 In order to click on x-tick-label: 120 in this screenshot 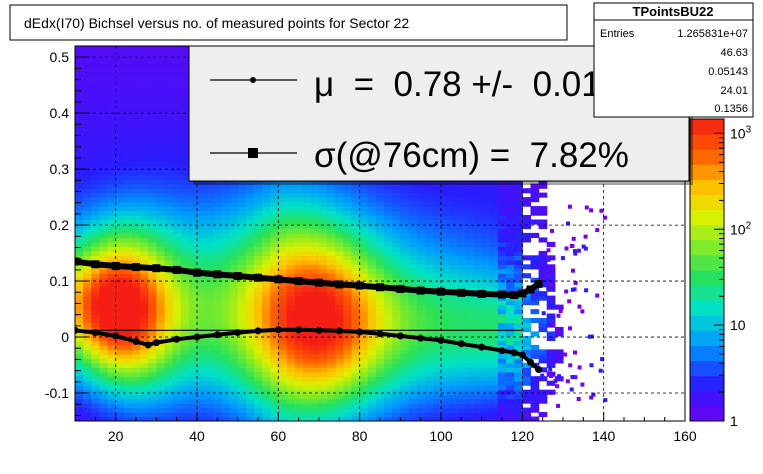, I will do `click(523, 436)`.